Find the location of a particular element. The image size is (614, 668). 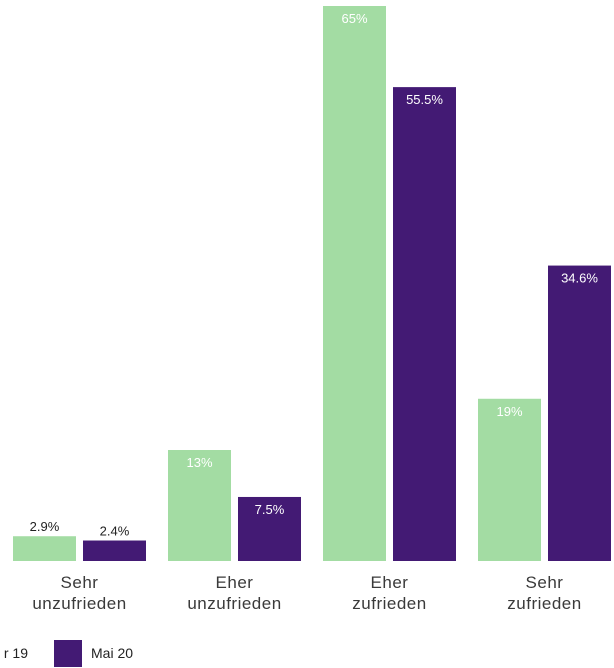

data-label-1-2: 13% is located at coordinates (199, 462).